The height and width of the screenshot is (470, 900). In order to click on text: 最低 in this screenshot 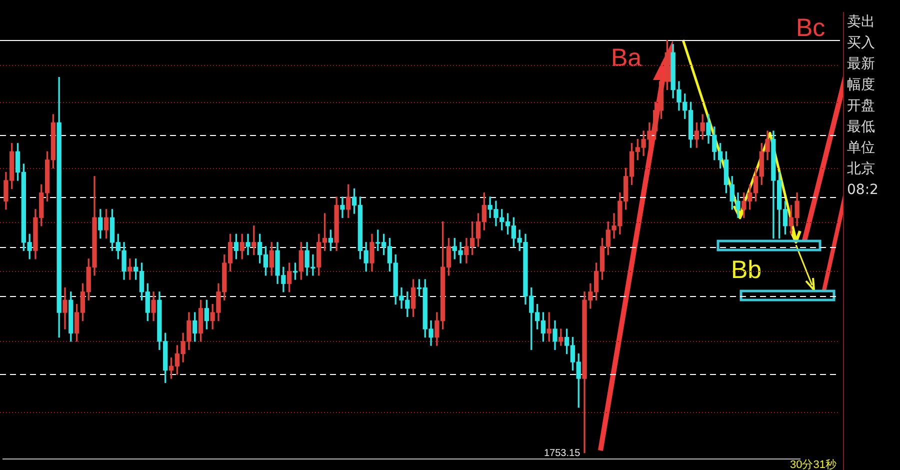, I will do `click(861, 127)`.